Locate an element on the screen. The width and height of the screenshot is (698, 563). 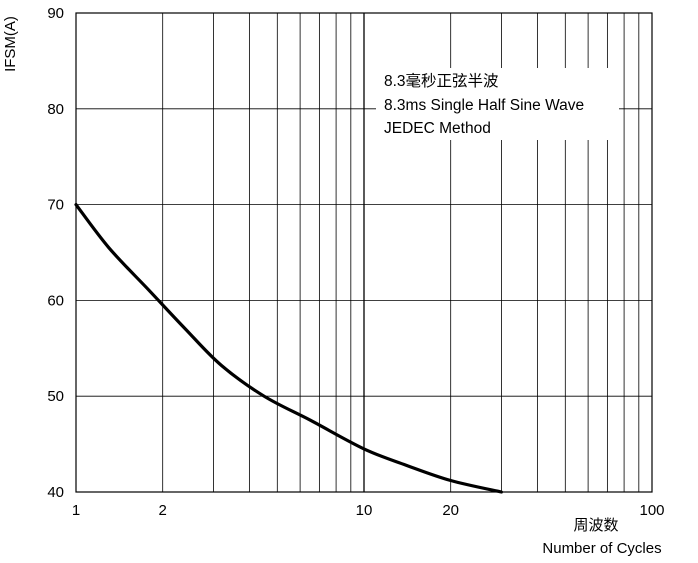
annotation-line-3: JEDEC Method is located at coordinates (437, 128).